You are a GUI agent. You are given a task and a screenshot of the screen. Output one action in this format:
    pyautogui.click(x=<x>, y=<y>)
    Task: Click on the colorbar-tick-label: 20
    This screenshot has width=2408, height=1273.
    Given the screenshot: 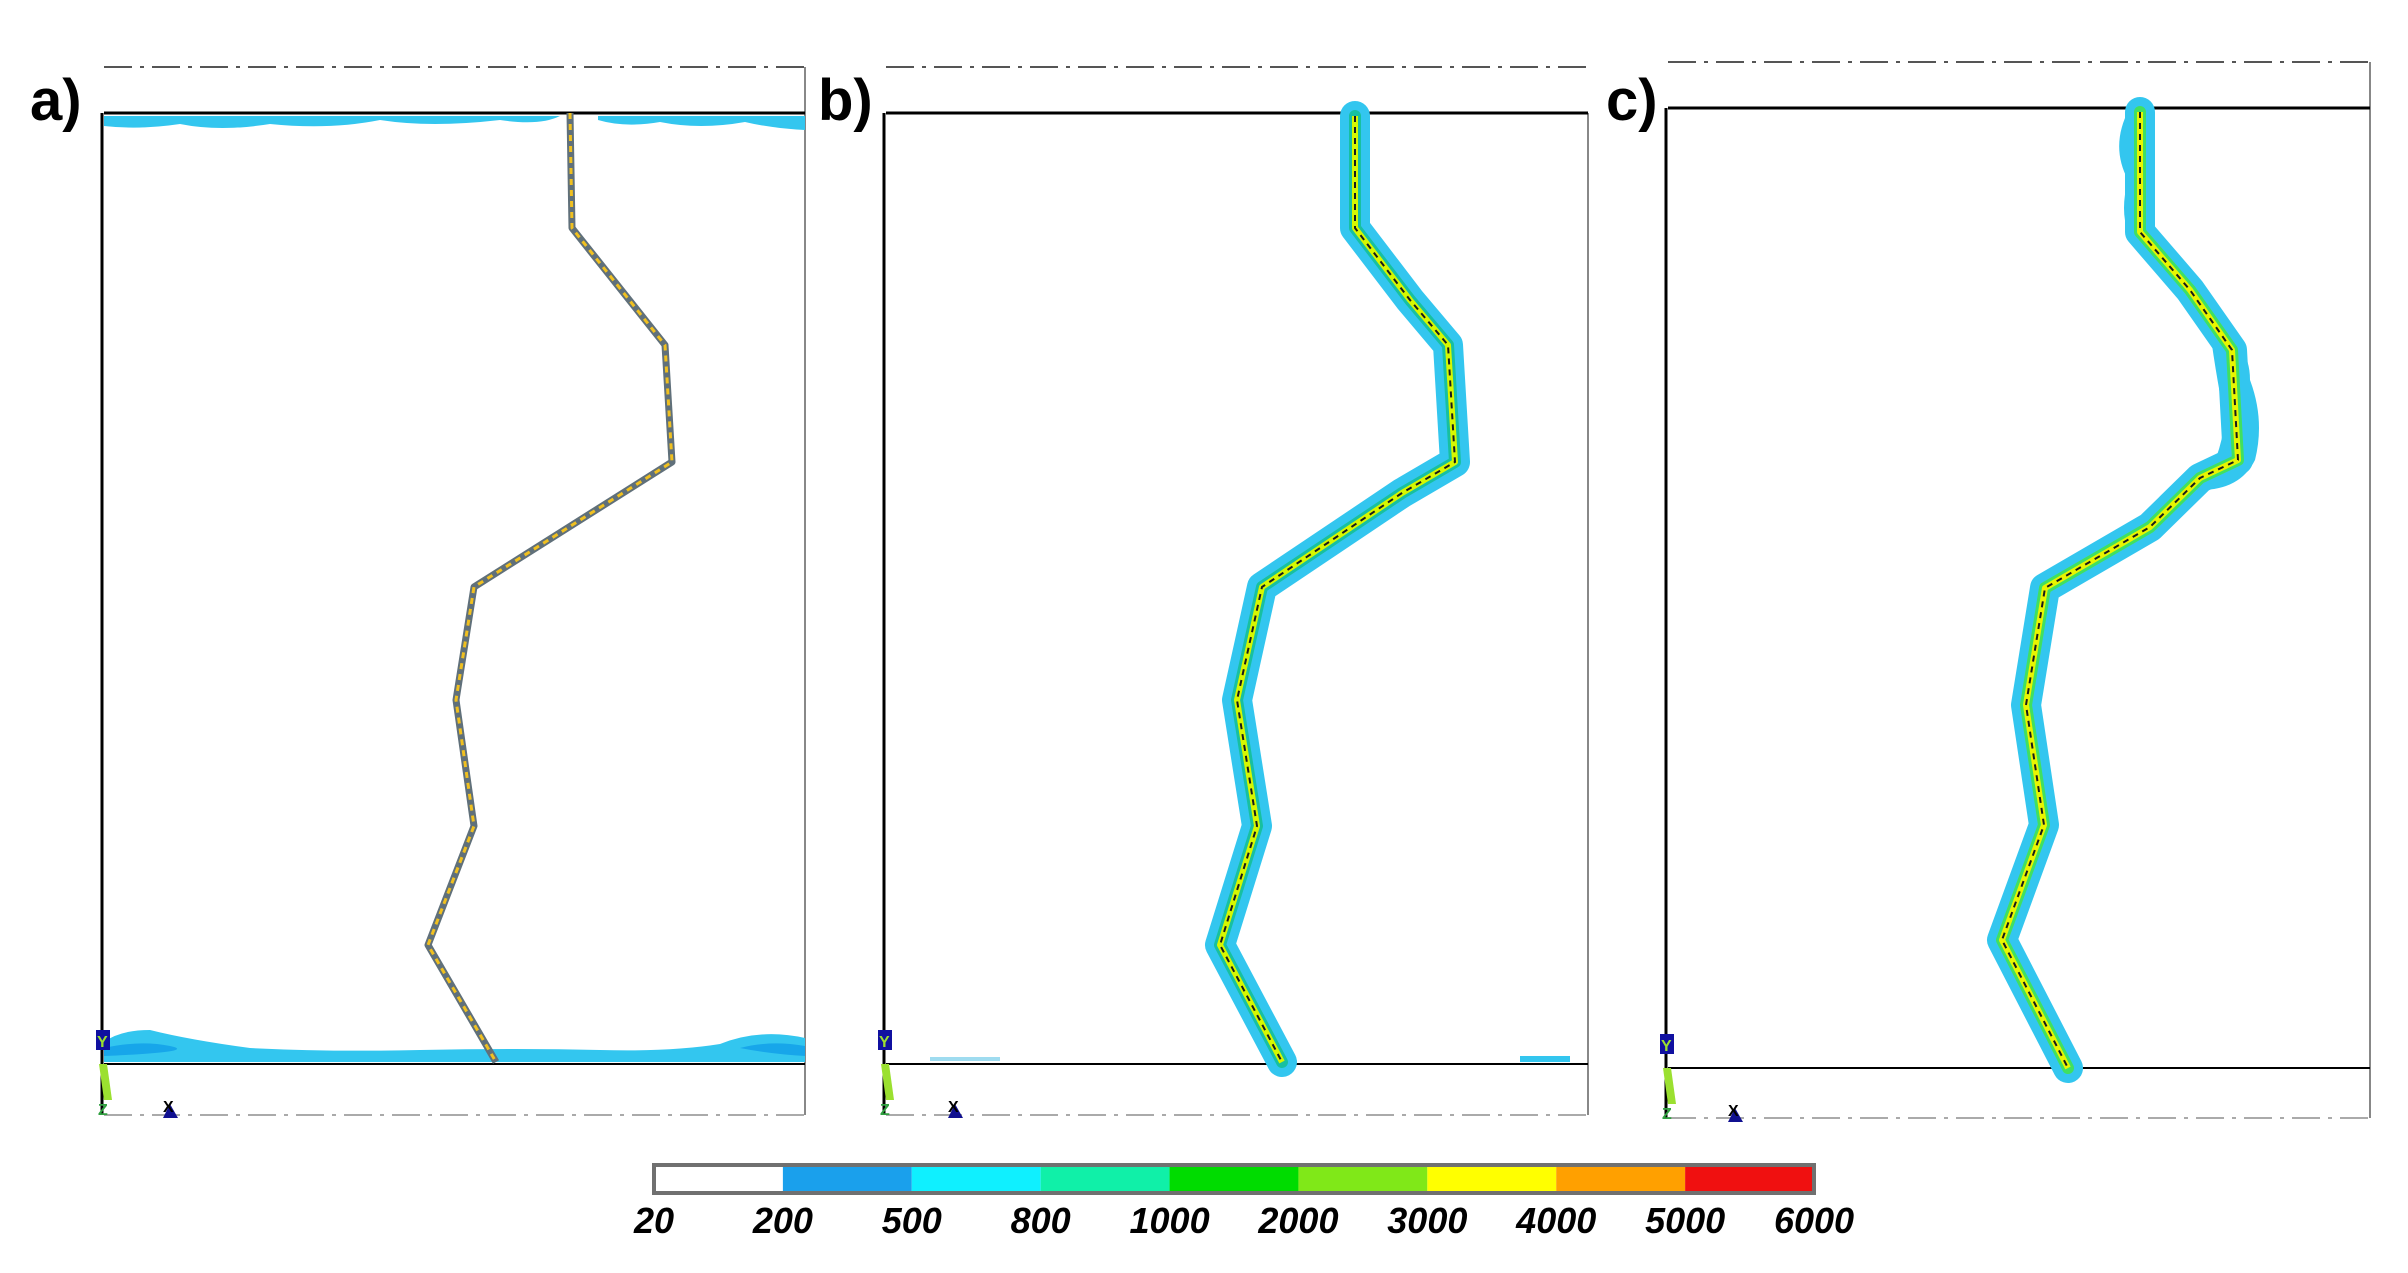 What is the action you would take?
    pyautogui.click(x=654, y=1220)
    